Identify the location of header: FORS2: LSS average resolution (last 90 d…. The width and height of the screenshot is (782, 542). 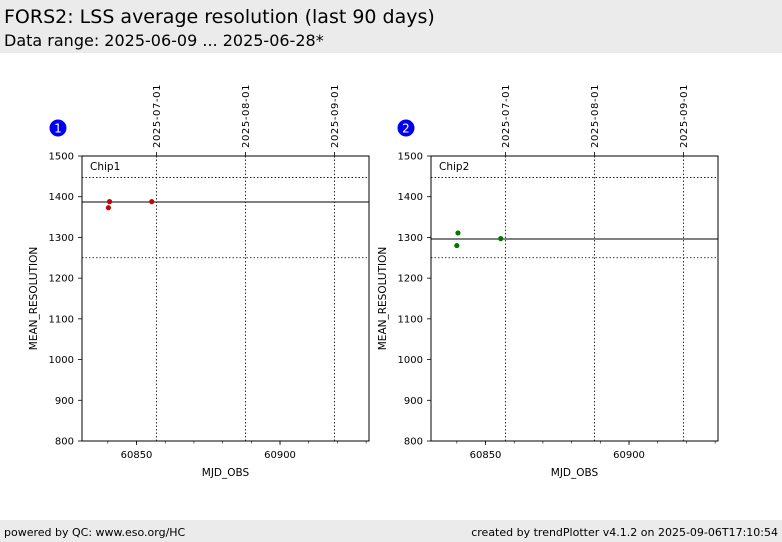
(391, 26).